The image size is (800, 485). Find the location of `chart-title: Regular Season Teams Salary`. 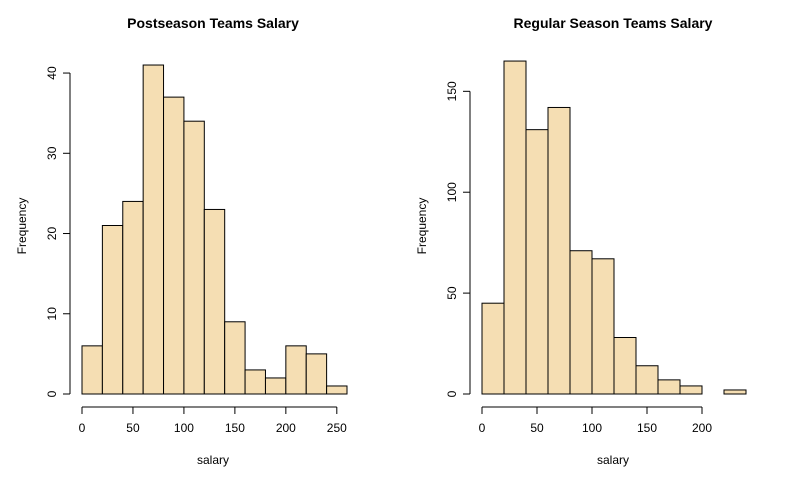

chart-title: Regular Season Teams Salary is located at coordinates (613, 23).